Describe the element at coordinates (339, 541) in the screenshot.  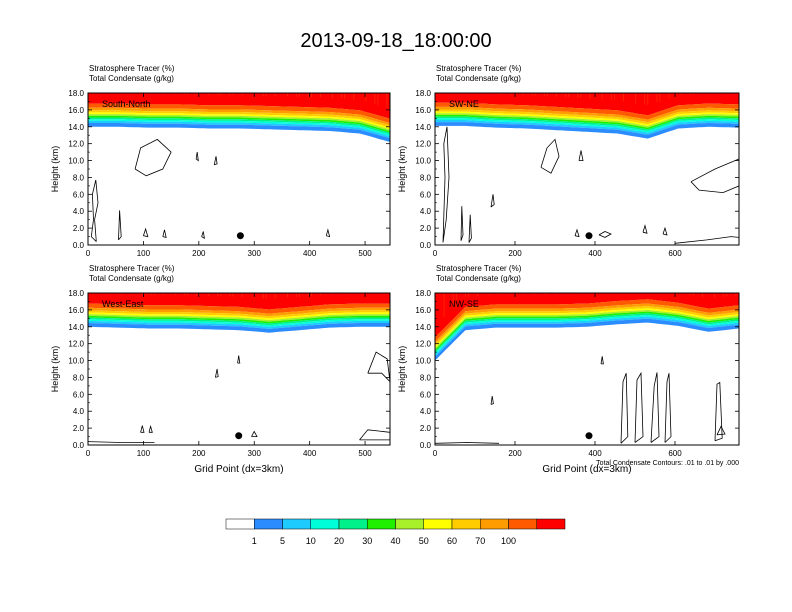
I see `colorbar-label: 20` at that location.